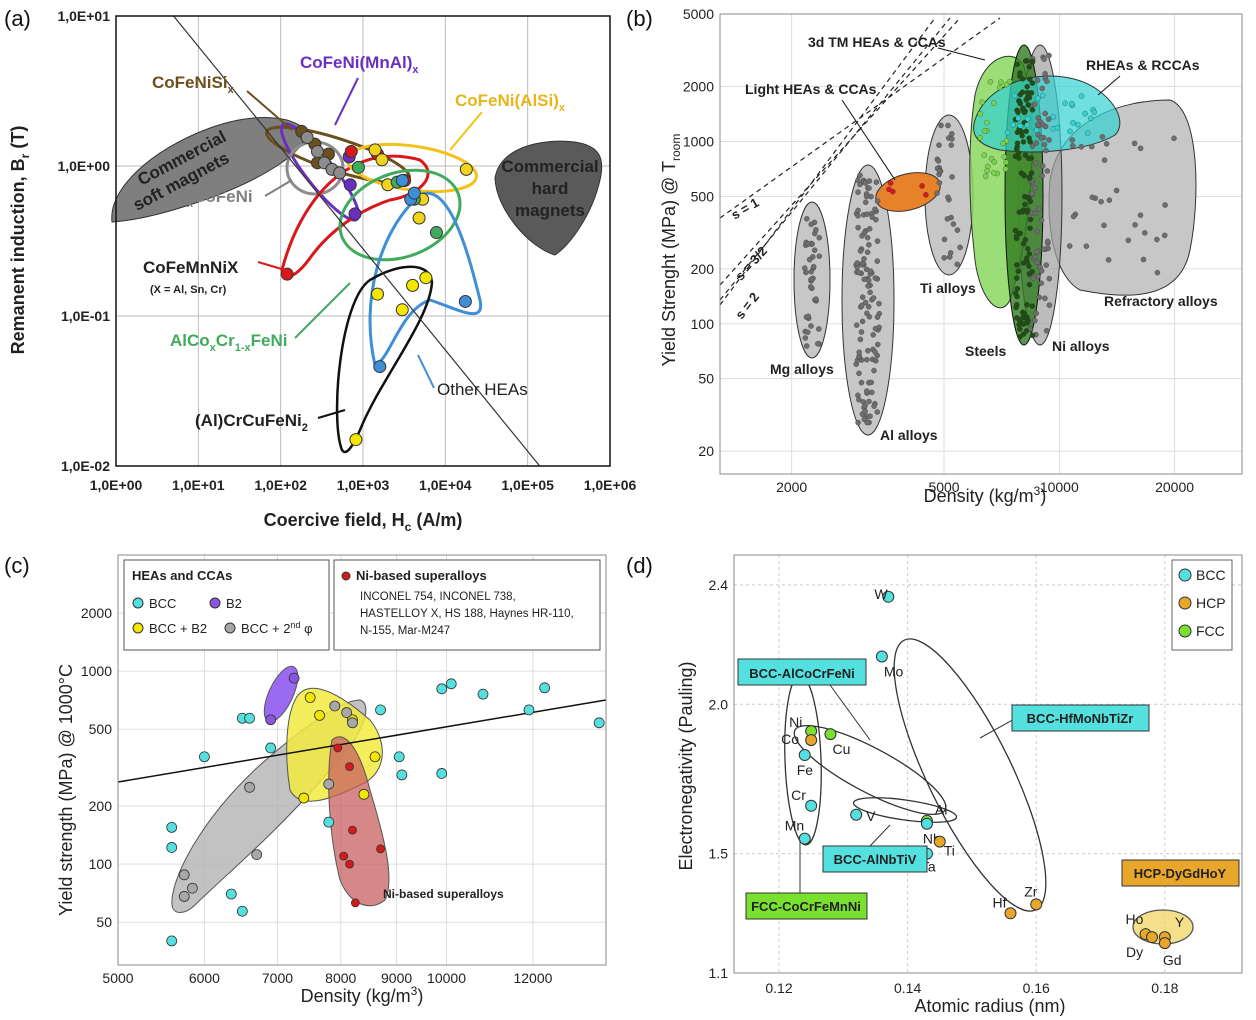  What do you see at coordinates (949, 851) in the screenshot?
I see `element-label: Ti` at bounding box center [949, 851].